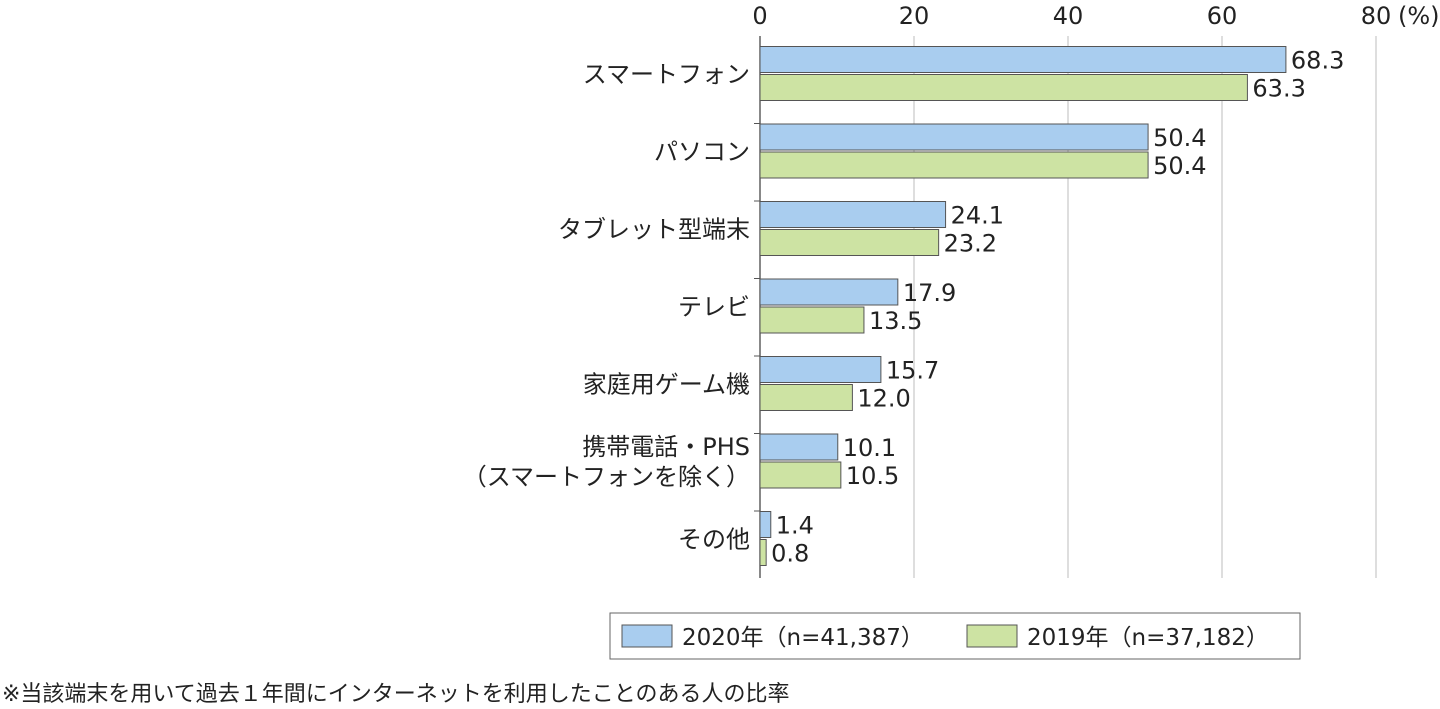 Image resolution: width=1440 pixels, height=709 pixels. What do you see at coordinates (666, 385) in the screenshot?
I see `category-label: 家庭用ゲーム機` at bounding box center [666, 385].